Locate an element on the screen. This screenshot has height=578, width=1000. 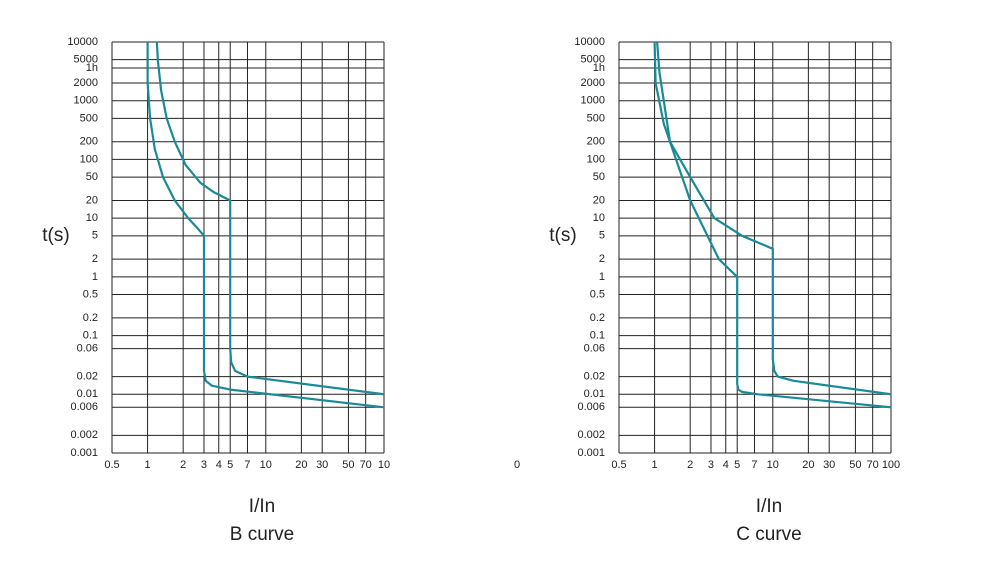
x-tick-label: 100 is located at coordinates (891, 465).